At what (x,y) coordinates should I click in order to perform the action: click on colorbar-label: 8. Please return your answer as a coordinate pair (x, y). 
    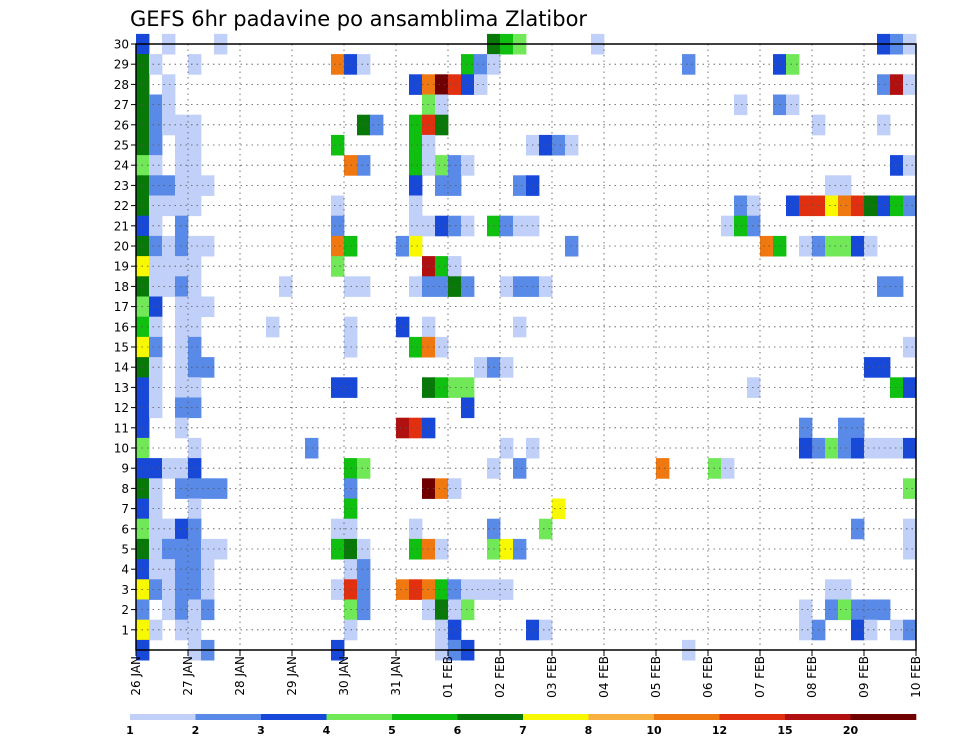
    Looking at the image, I should click on (589, 730).